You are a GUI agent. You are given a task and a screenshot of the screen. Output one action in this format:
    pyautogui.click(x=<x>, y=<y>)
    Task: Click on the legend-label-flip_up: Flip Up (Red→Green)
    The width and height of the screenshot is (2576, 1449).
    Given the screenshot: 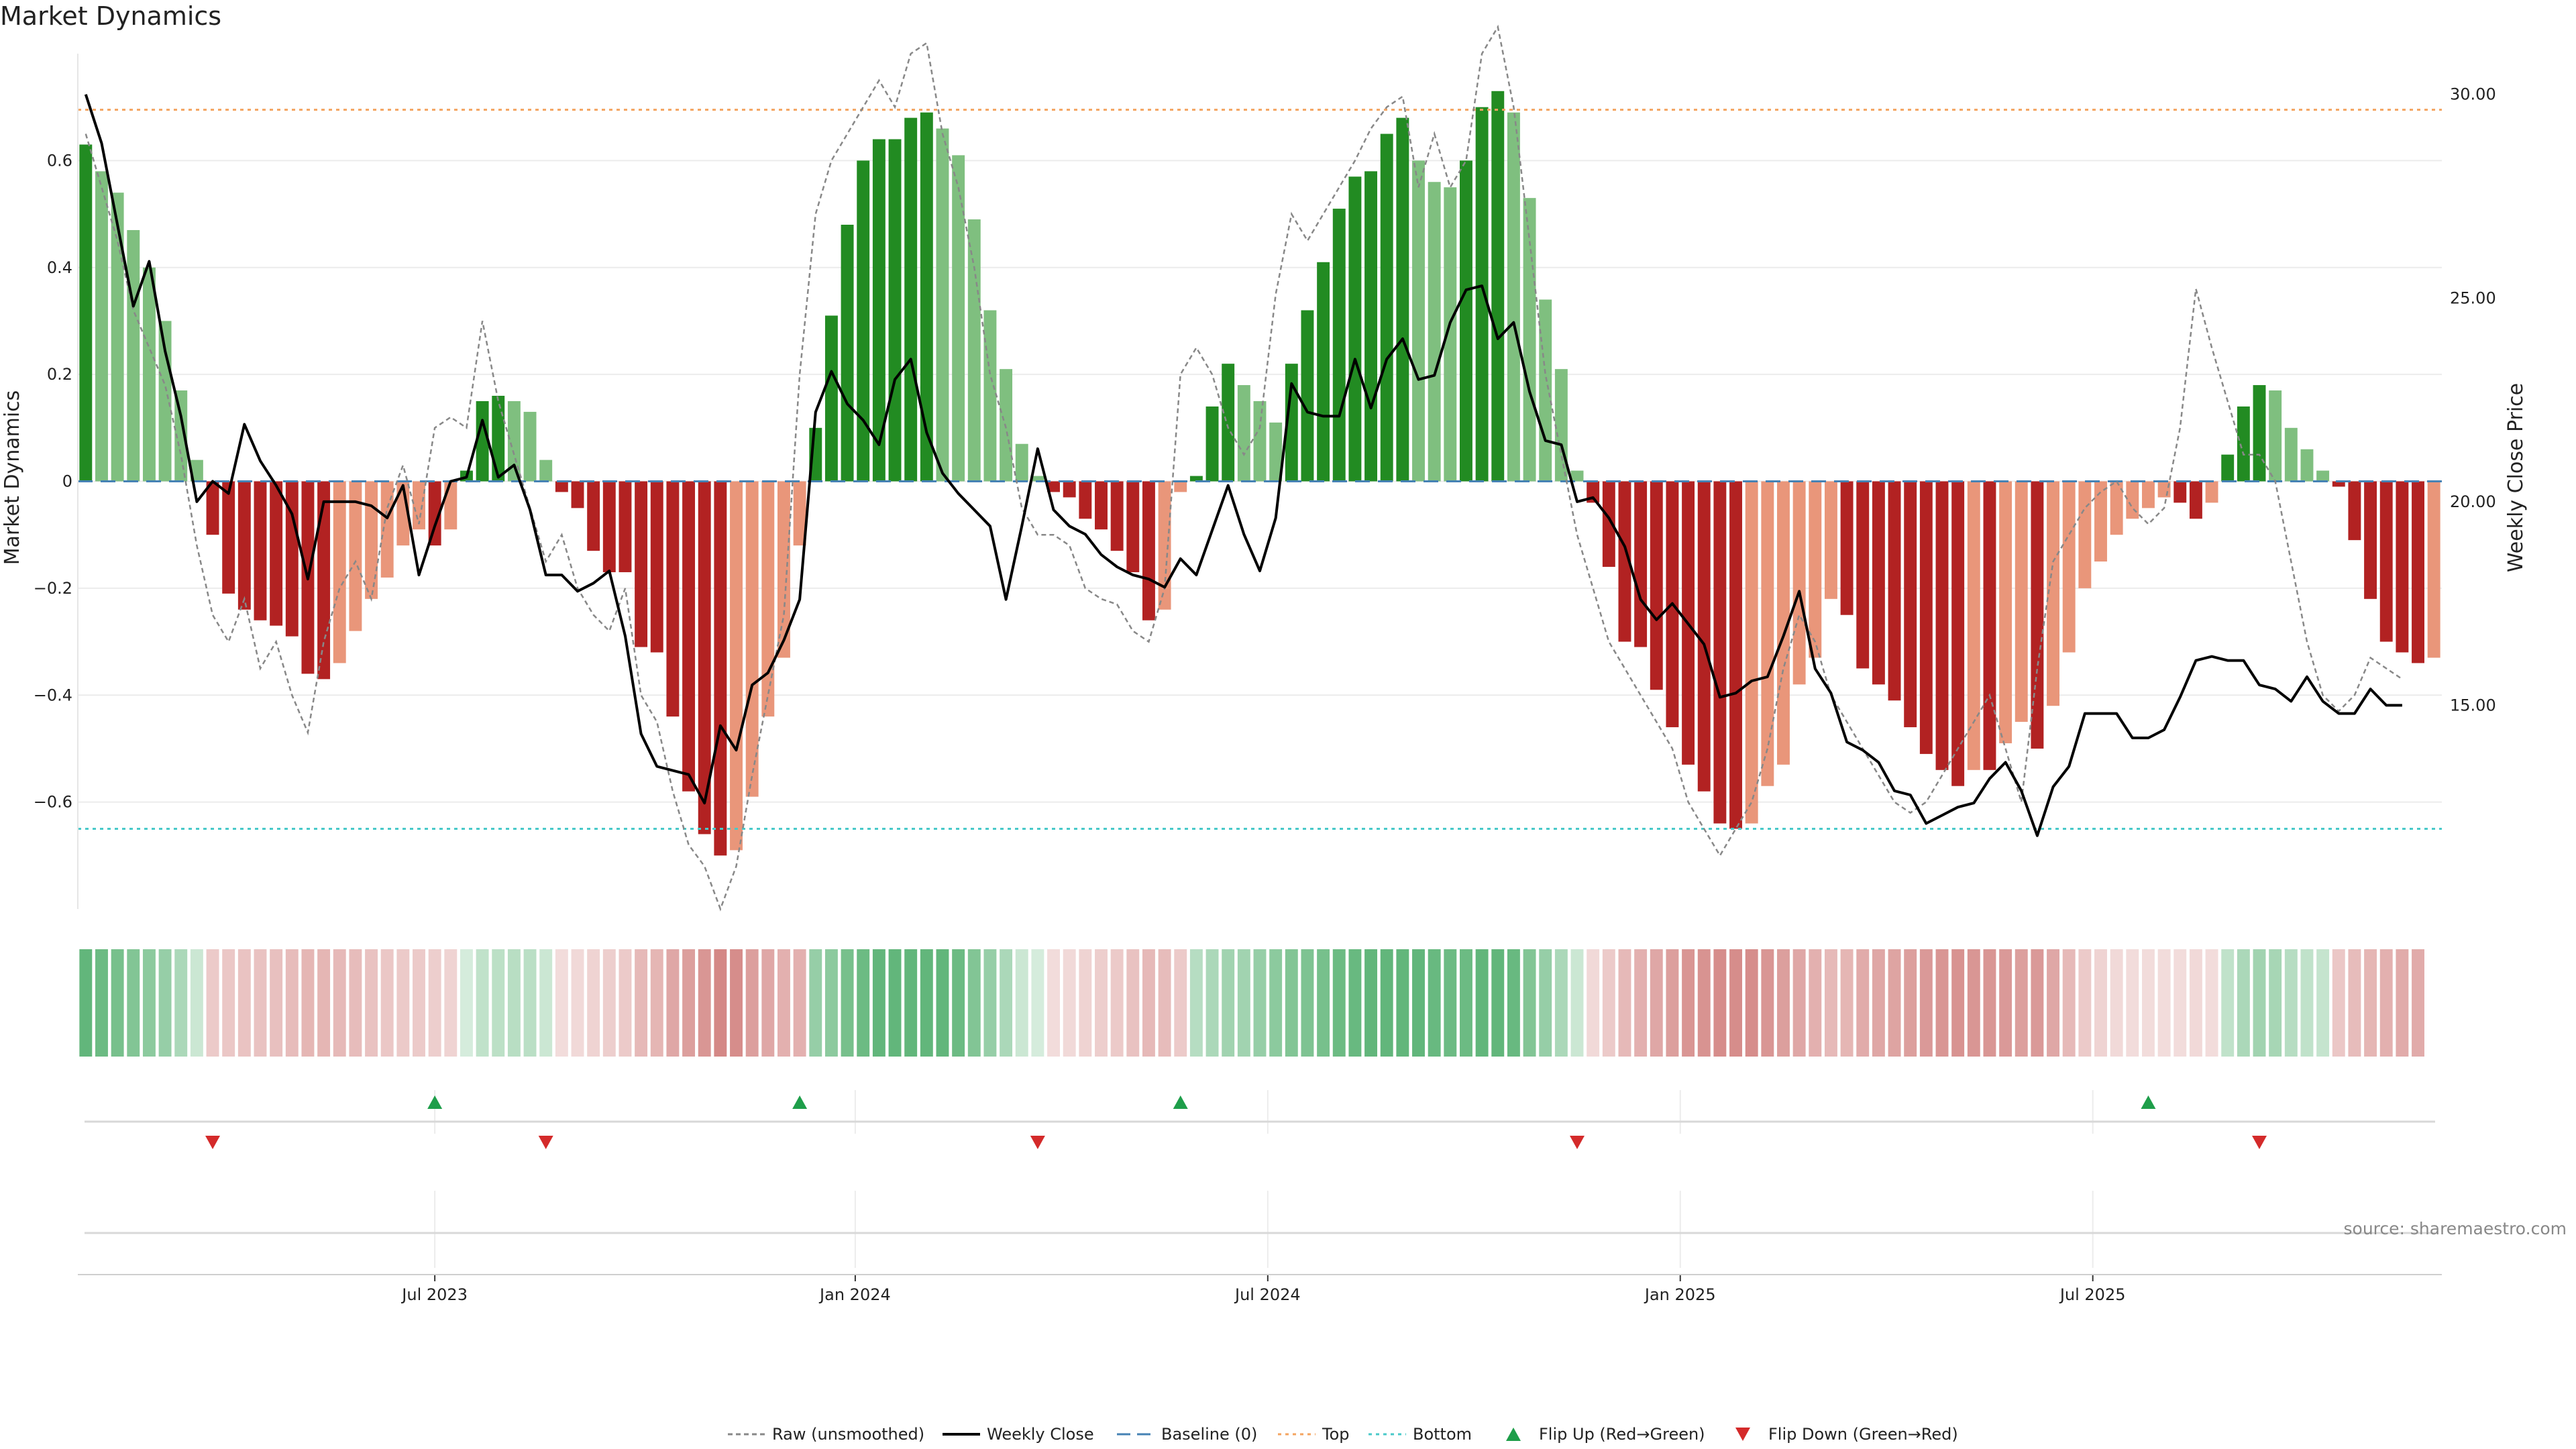 What is the action you would take?
    pyautogui.click(x=1622, y=1434)
    